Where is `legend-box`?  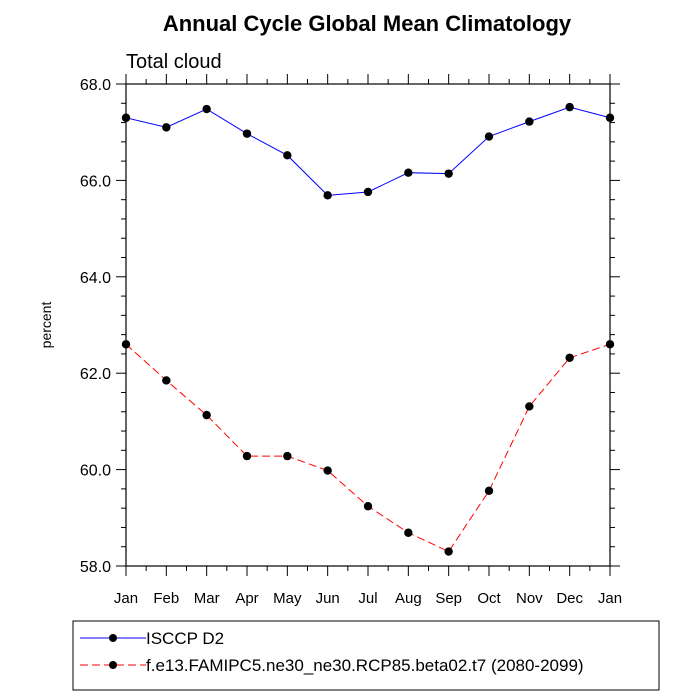
legend-box is located at coordinates (366, 655).